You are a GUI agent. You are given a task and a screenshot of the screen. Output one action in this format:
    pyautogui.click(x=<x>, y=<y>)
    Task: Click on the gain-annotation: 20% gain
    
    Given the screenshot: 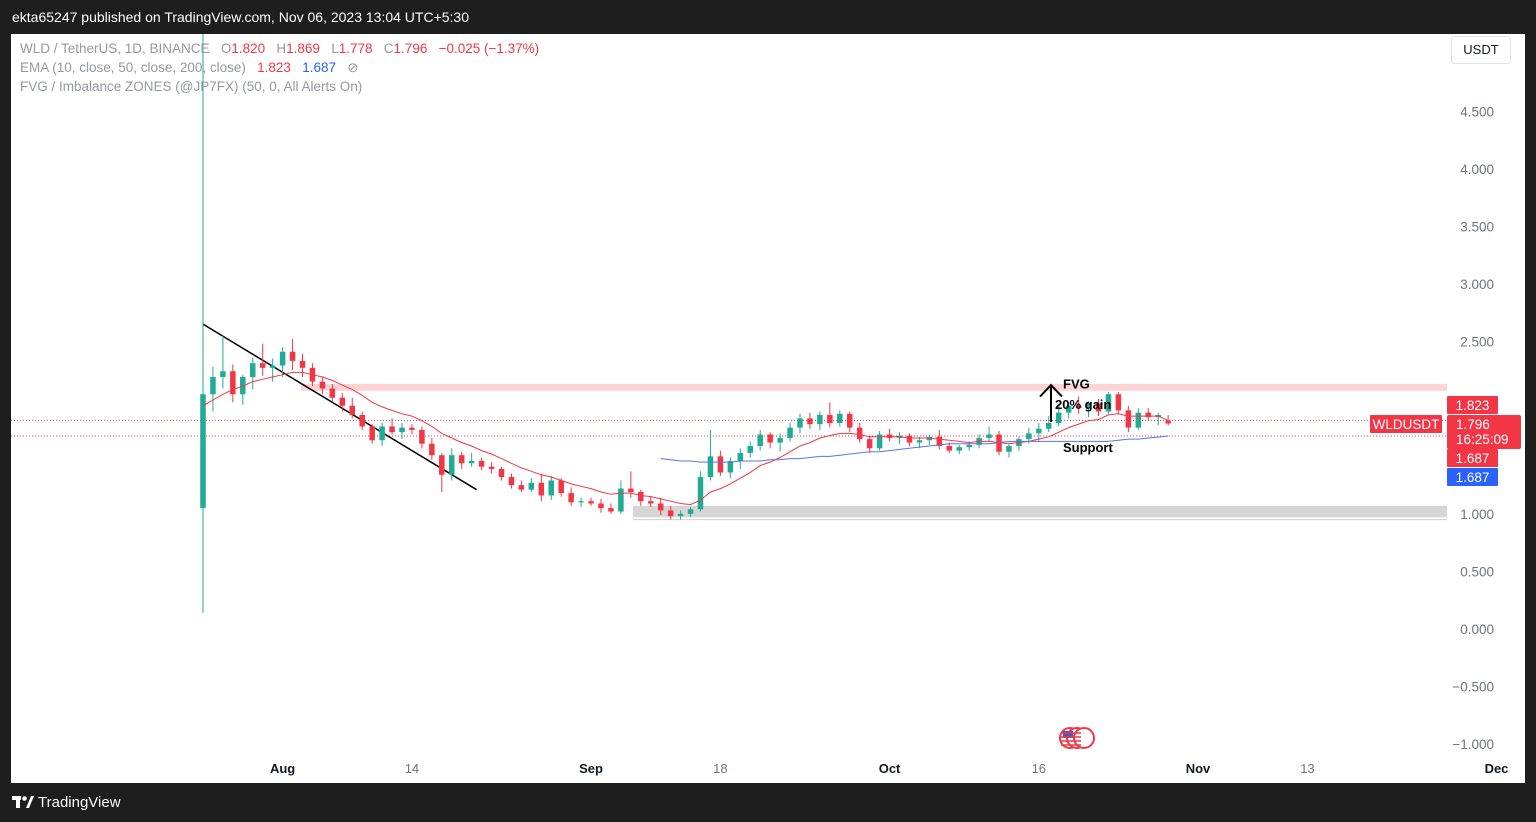 What is the action you would take?
    pyautogui.click(x=1083, y=404)
    